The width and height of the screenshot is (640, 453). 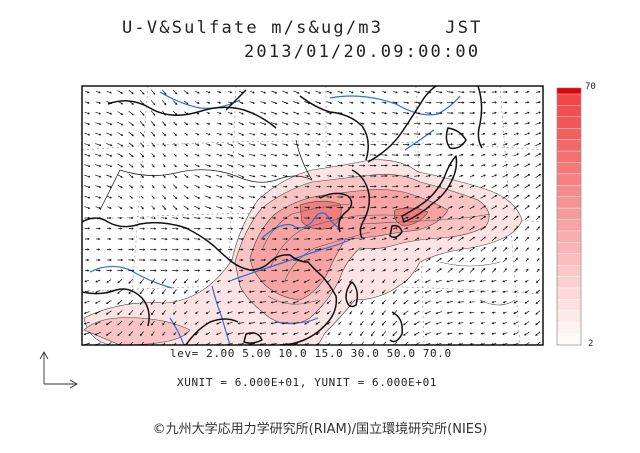 What do you see at coordinates (221, 315) in the screenshot?
I see `river-mekong` at bounding box center [221, 315].